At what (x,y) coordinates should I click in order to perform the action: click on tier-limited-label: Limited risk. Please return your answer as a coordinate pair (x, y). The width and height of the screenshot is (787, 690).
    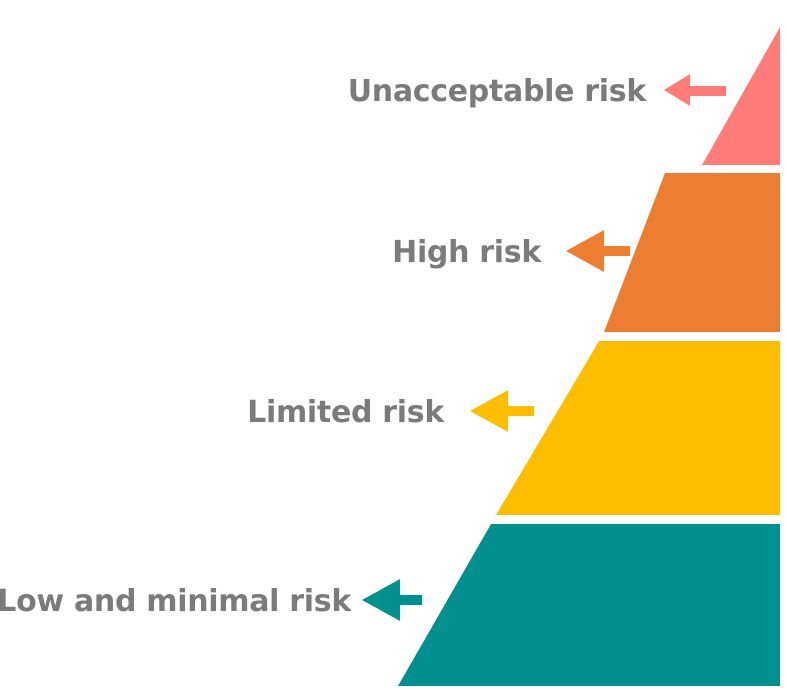
    Looking at the image, I should click on (346, 412).